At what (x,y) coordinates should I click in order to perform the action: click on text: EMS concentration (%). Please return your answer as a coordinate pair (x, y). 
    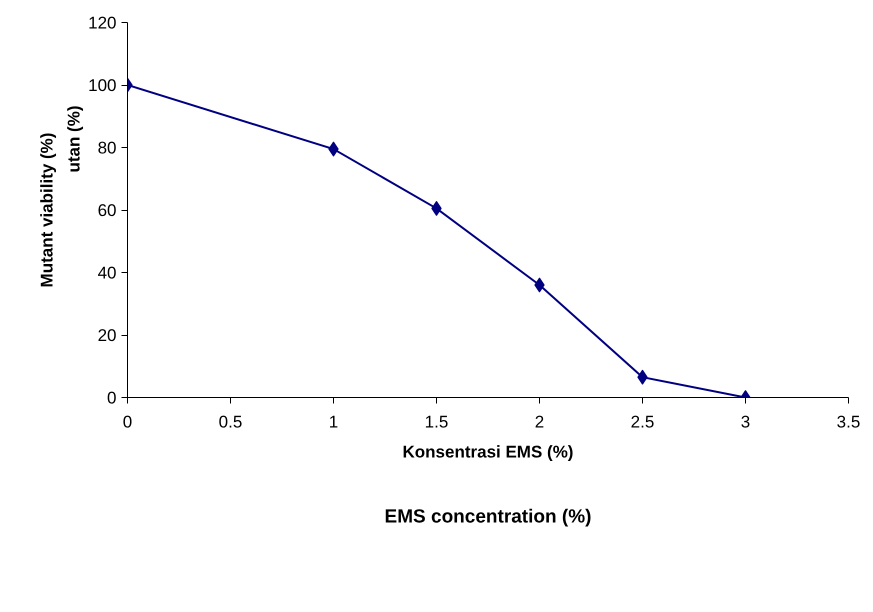
    Looking at the image, I should click on (488, 517).